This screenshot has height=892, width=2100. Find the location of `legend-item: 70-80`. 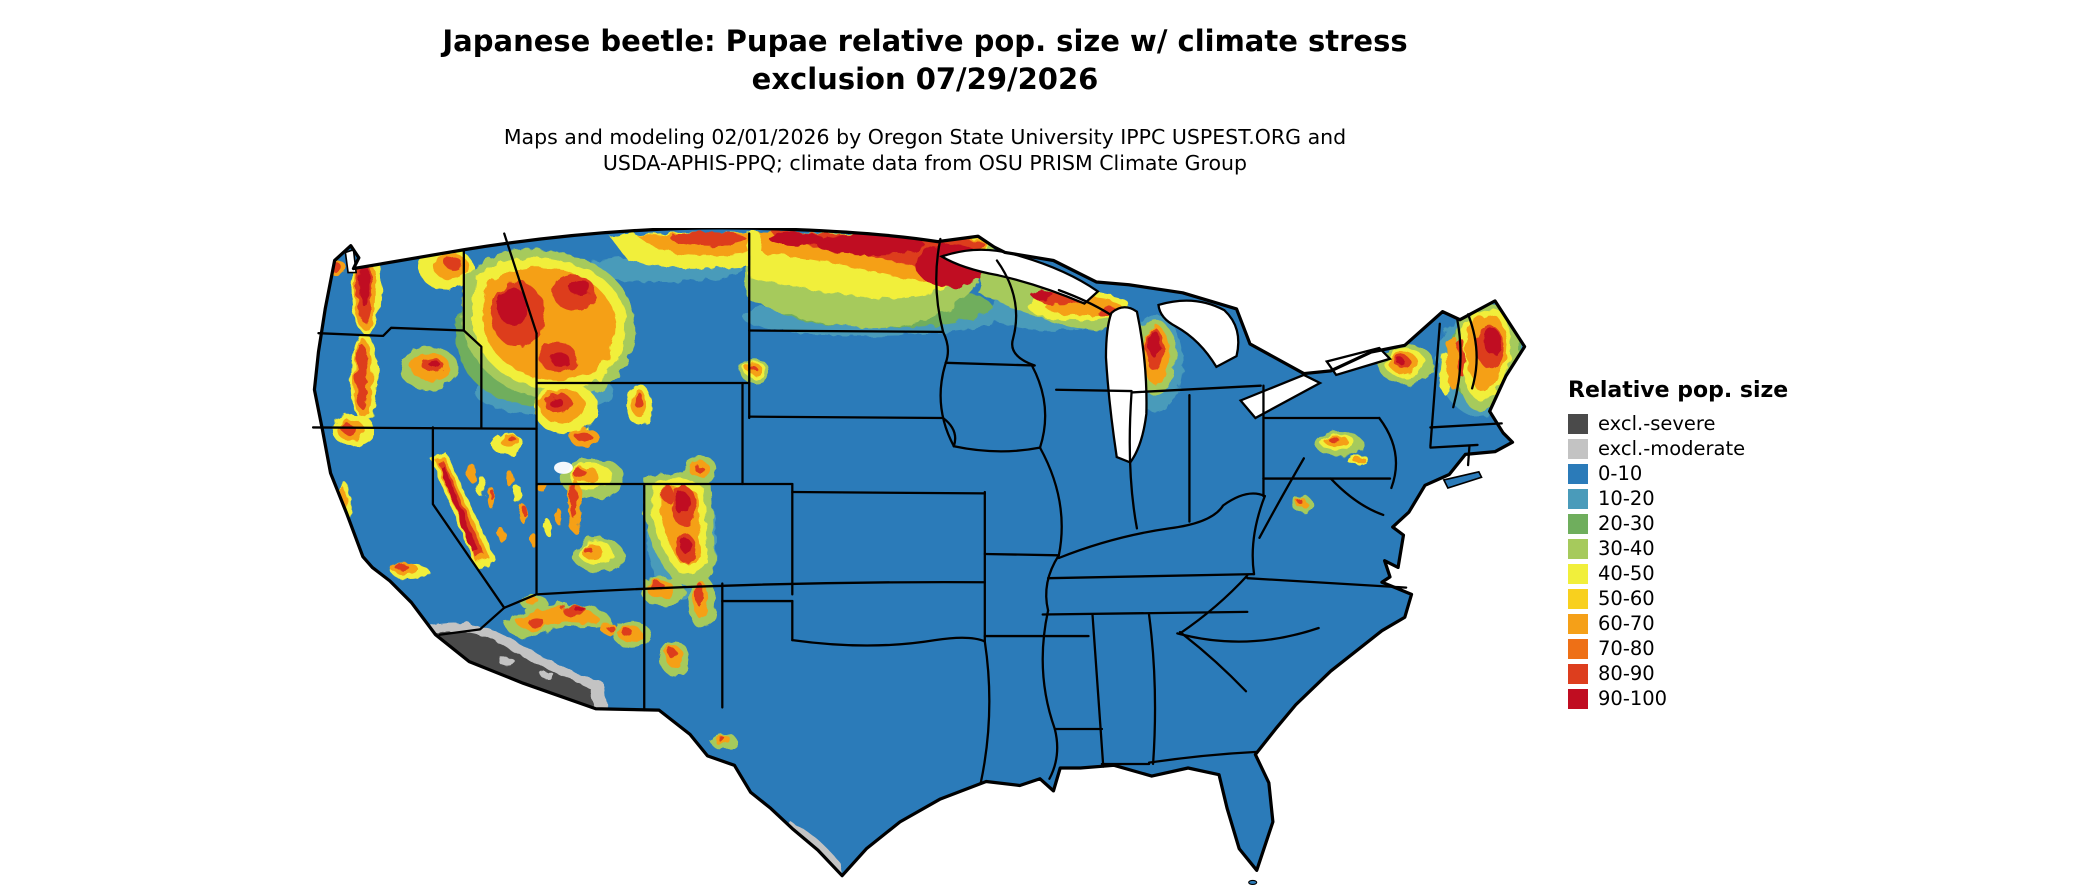

legend-item: 70-80 is located at coordinates (1678, 649).